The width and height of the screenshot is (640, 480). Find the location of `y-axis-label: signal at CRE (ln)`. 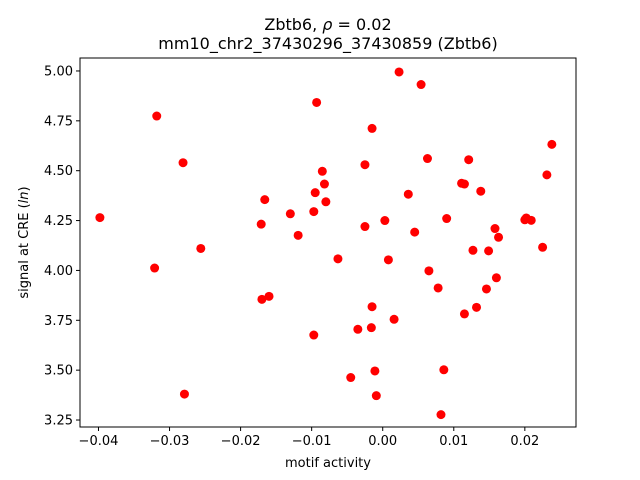

y-axis-label: signal at CRE (ln) is located at coordinates (24, 242).